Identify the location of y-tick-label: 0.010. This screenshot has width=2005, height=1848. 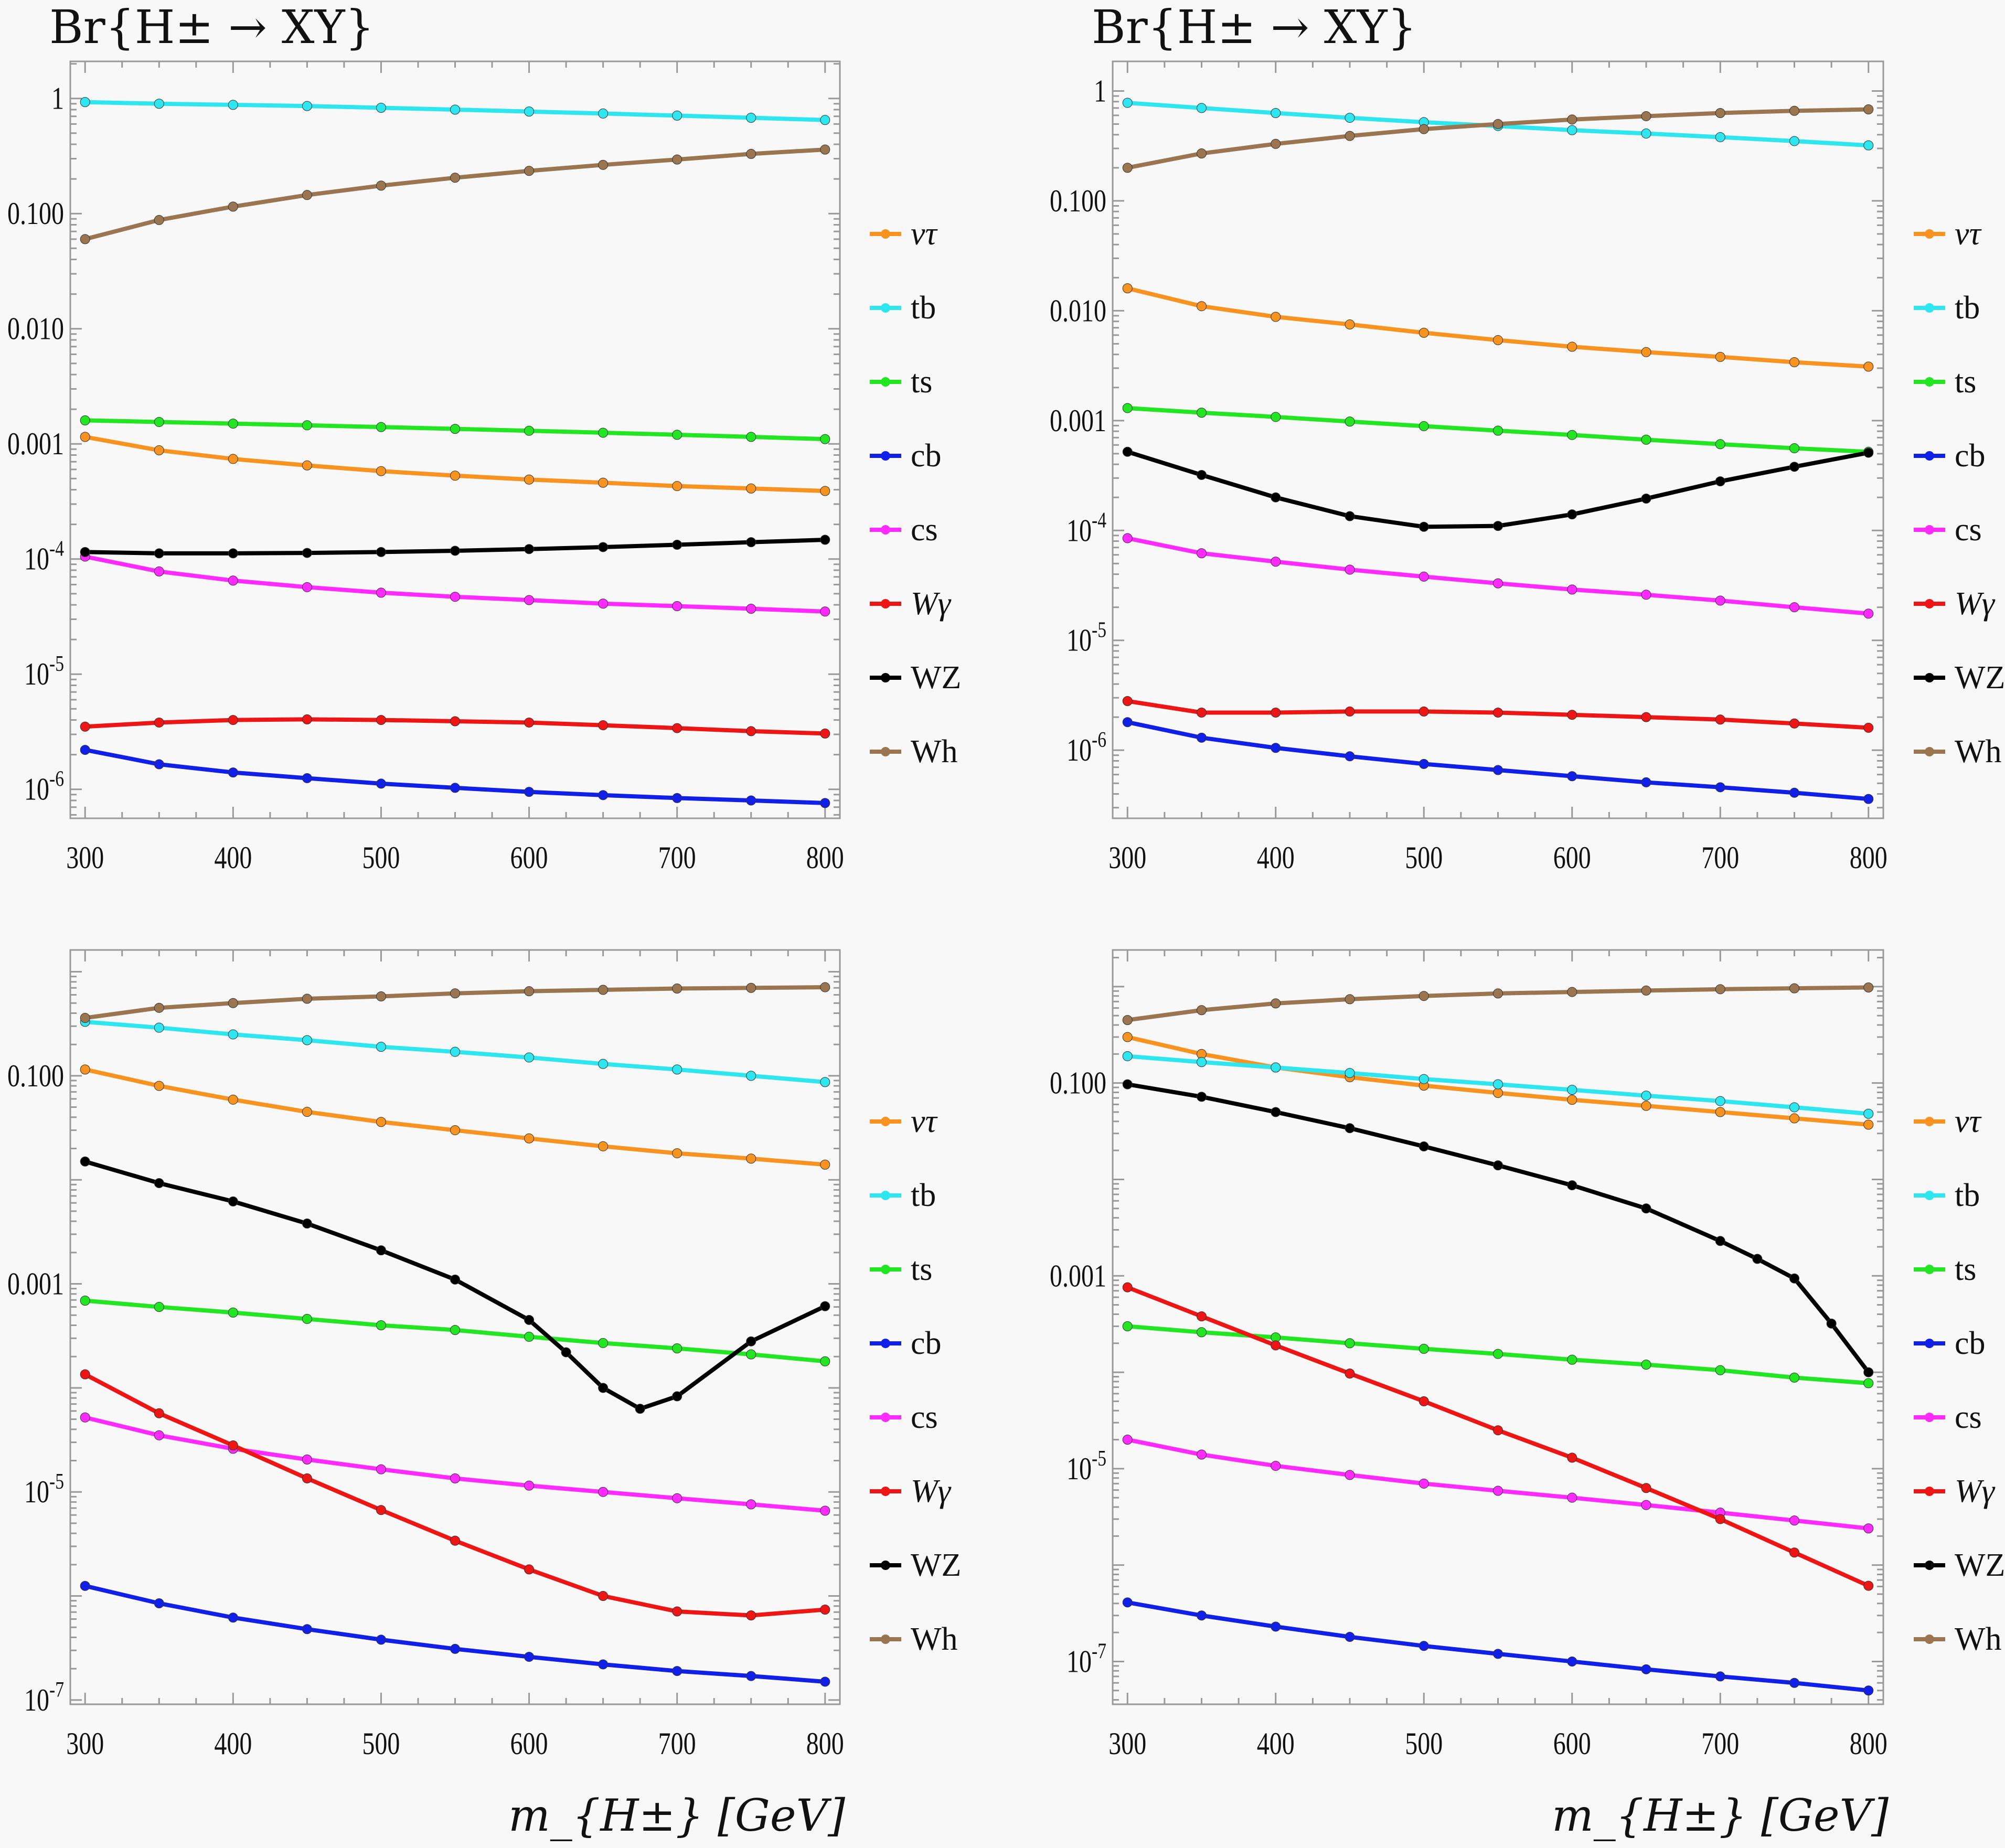
(1078, 310).